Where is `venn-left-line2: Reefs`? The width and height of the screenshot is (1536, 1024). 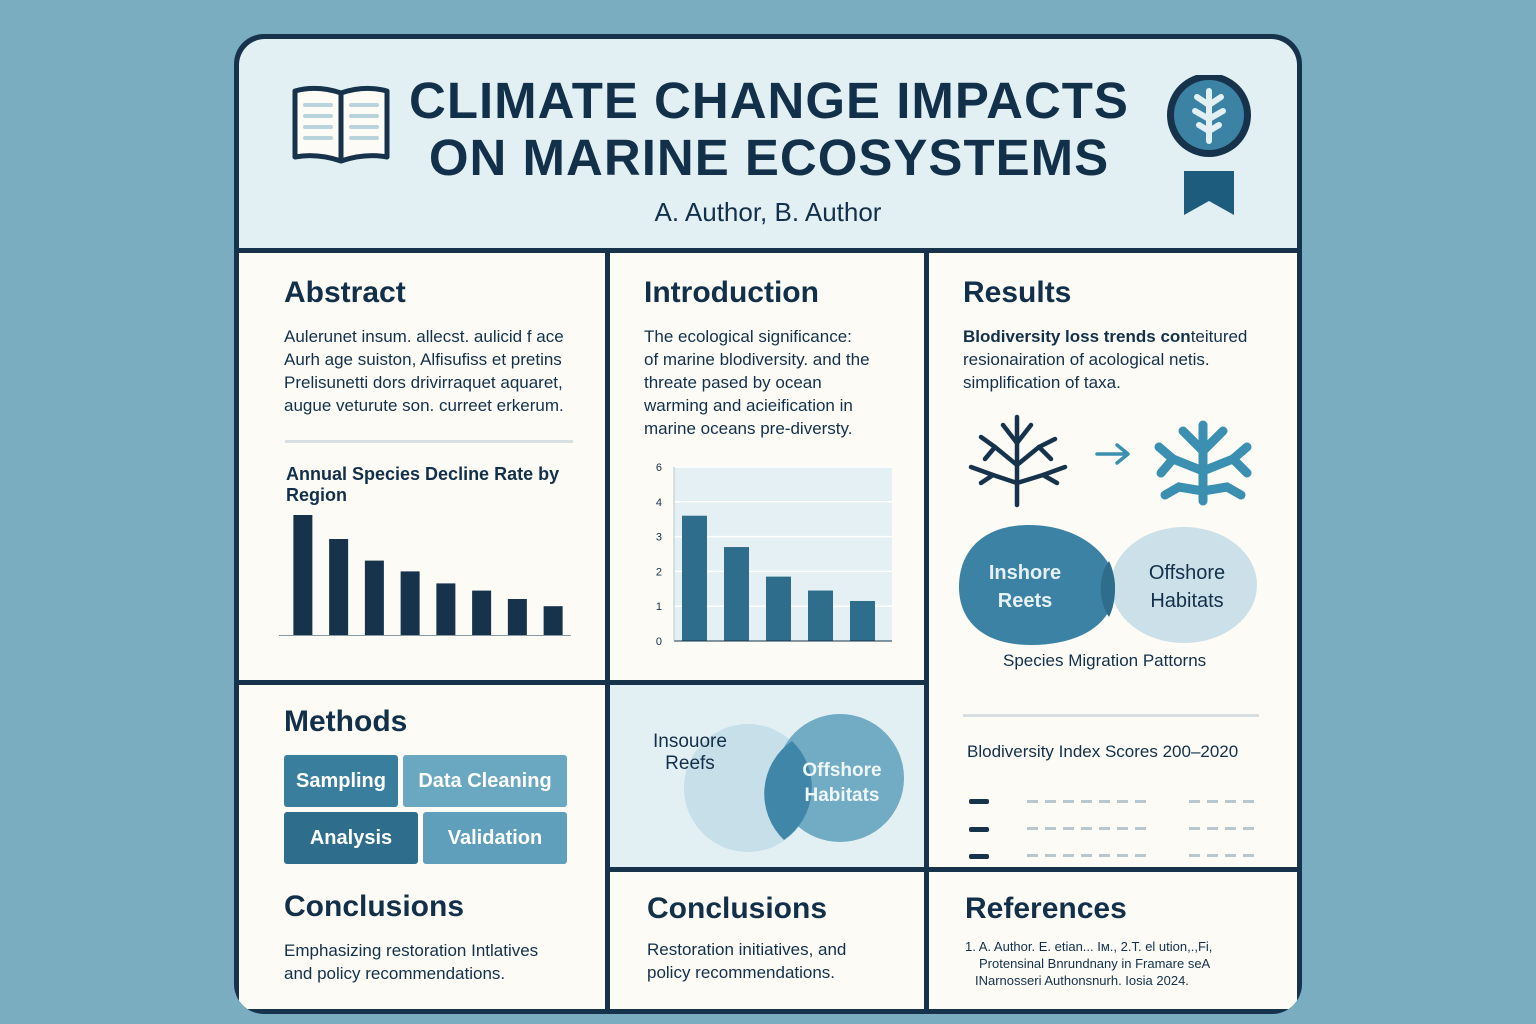 venn-left-line2: Reefs is located at coordinates (690, 763).